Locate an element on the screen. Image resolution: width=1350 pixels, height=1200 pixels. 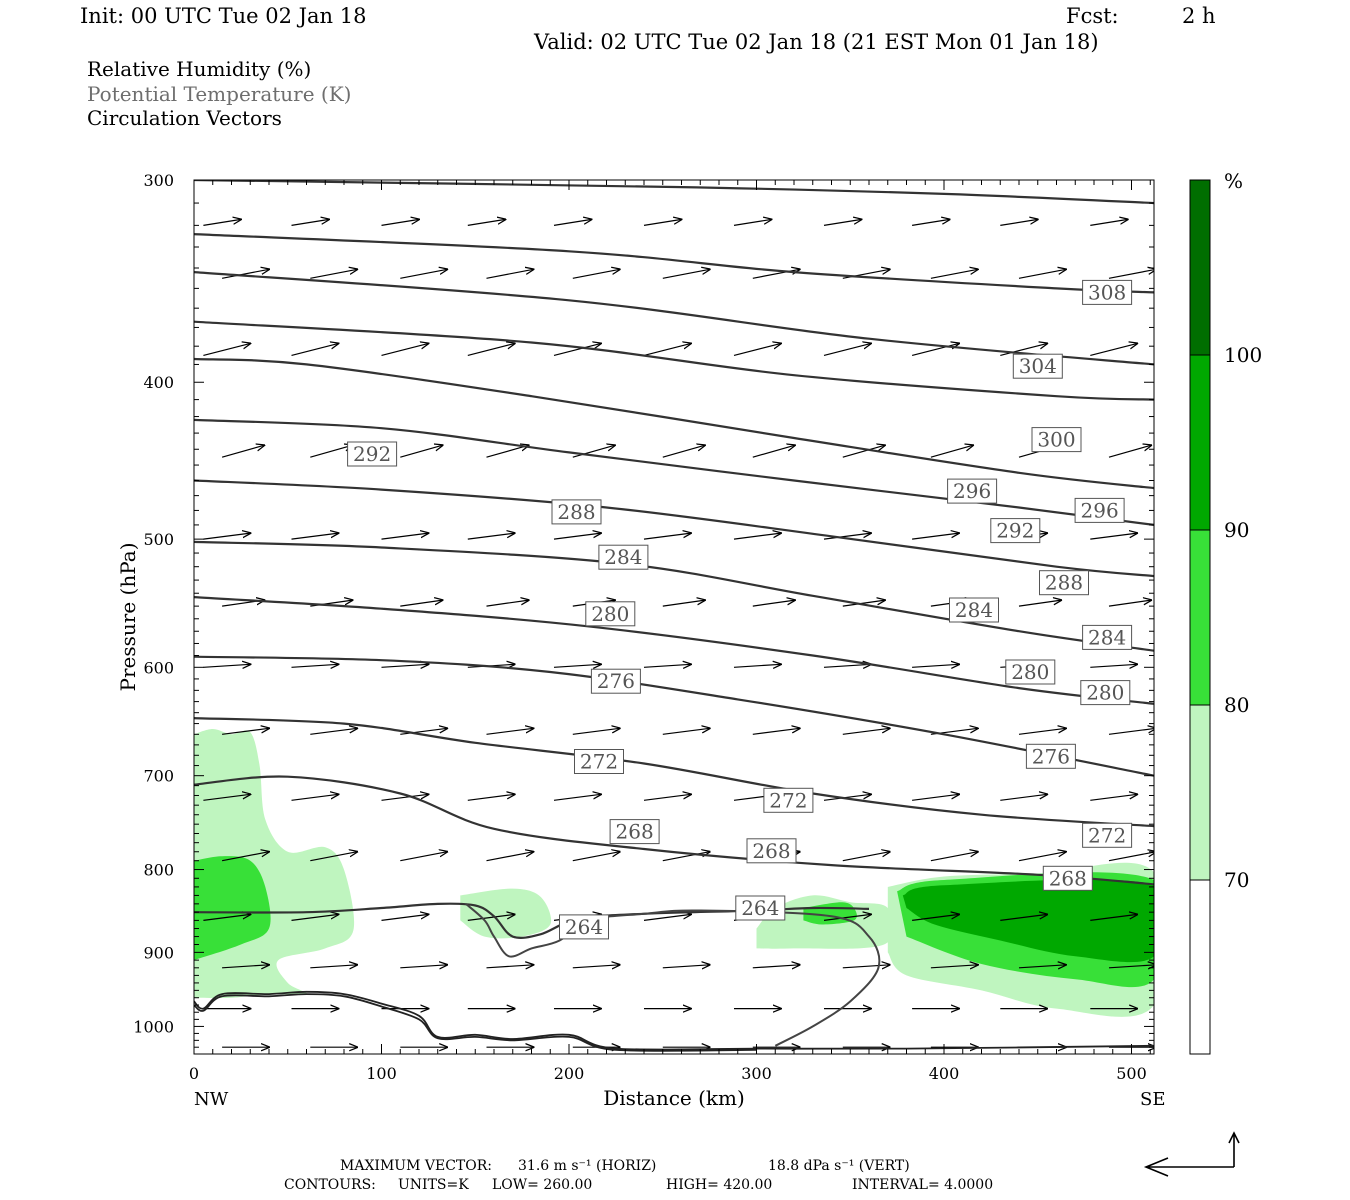
contour-label-text: 272 is located at coordinates (1107, 835).